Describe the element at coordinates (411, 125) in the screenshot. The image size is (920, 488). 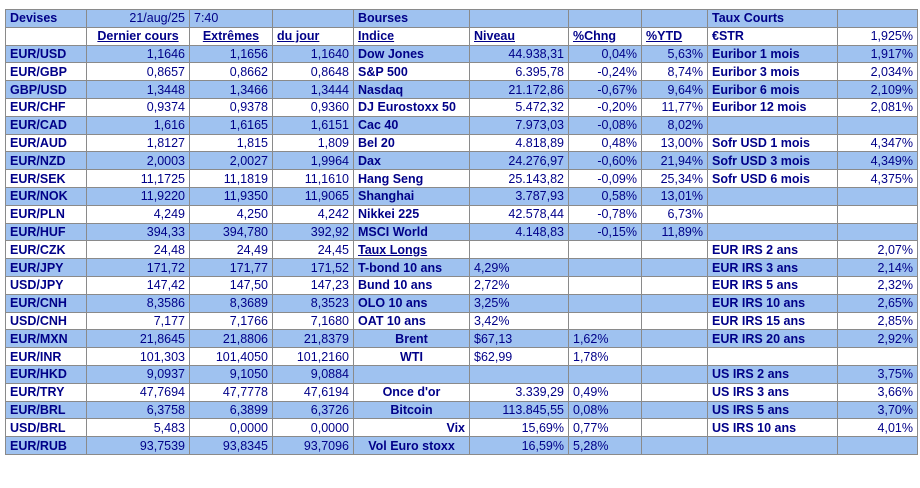
I see `index-name: Cac 40` at that location.